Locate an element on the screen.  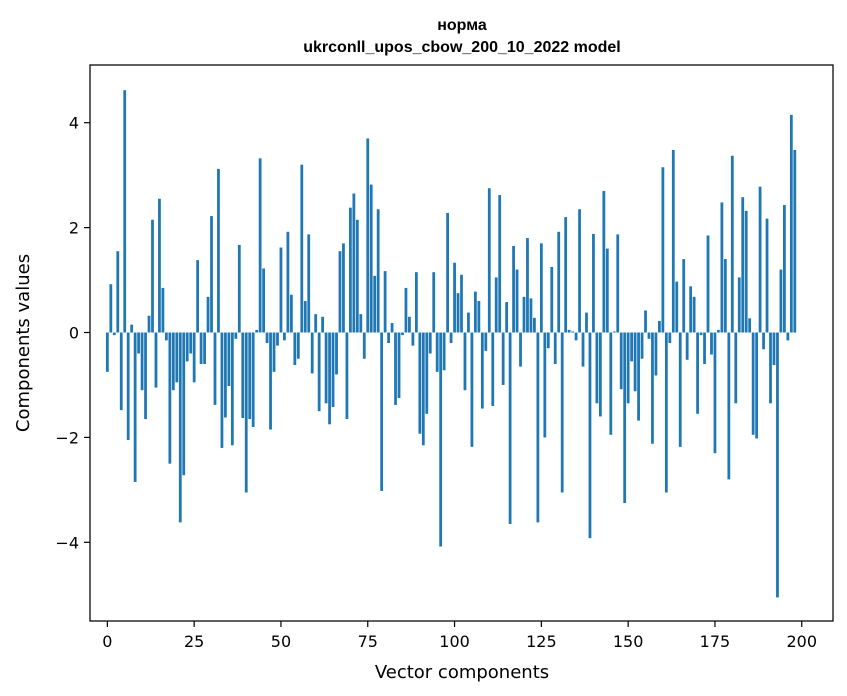
y-tick-label: 2 is located at coordinates (74, 228).